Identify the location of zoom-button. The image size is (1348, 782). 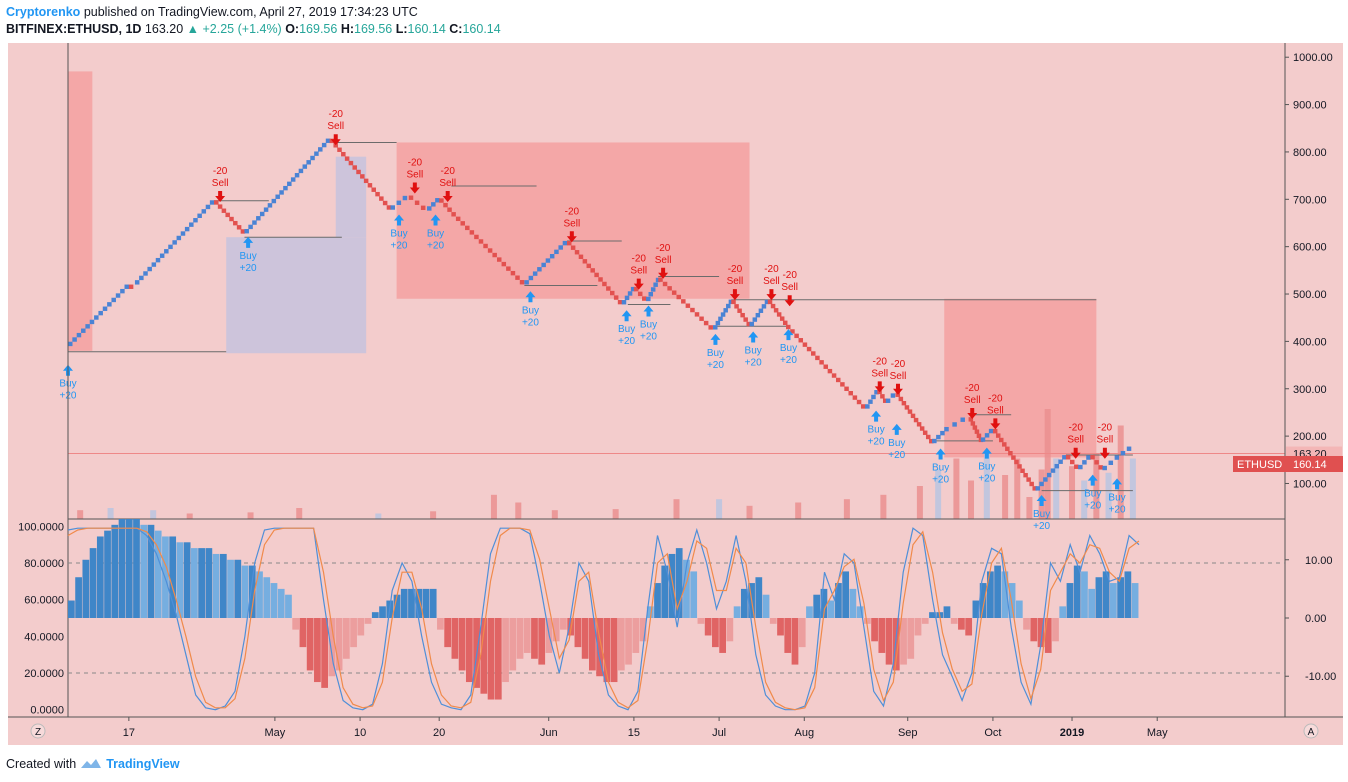
(38, 731).